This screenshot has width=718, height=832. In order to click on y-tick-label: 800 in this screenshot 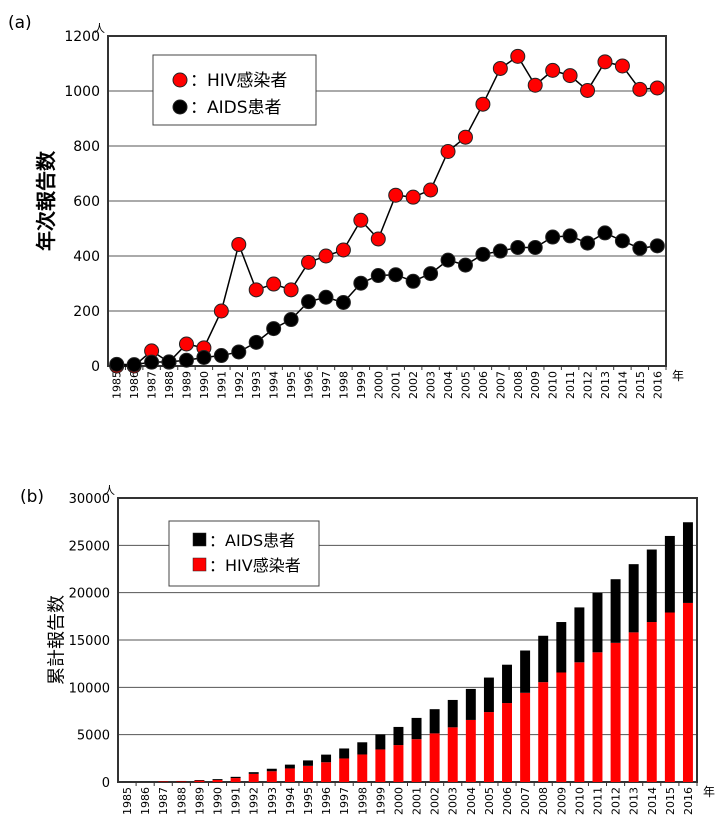, I will do `click(86, 147)`.